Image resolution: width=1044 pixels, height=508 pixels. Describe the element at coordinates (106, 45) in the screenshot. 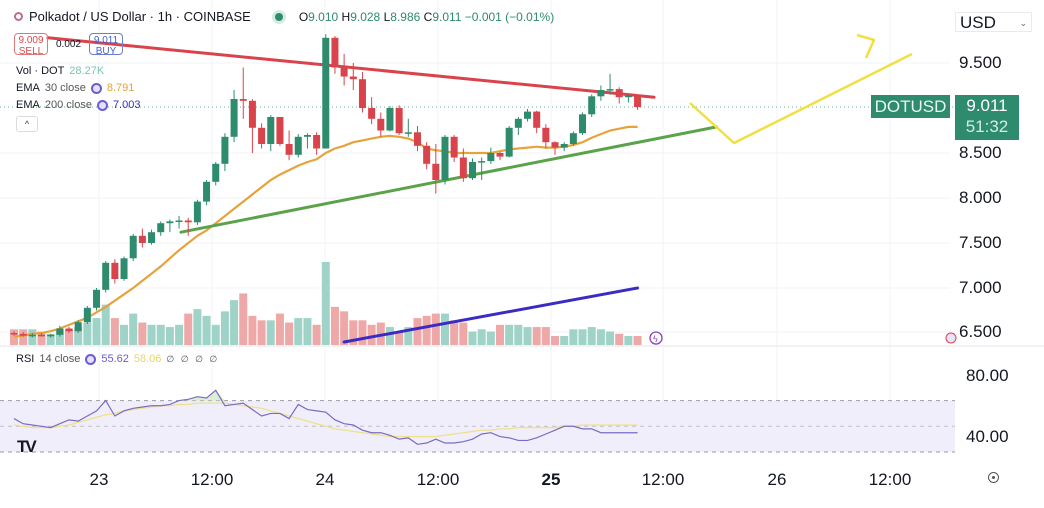

I see `buy-button: 9.011 BUY` at that location.